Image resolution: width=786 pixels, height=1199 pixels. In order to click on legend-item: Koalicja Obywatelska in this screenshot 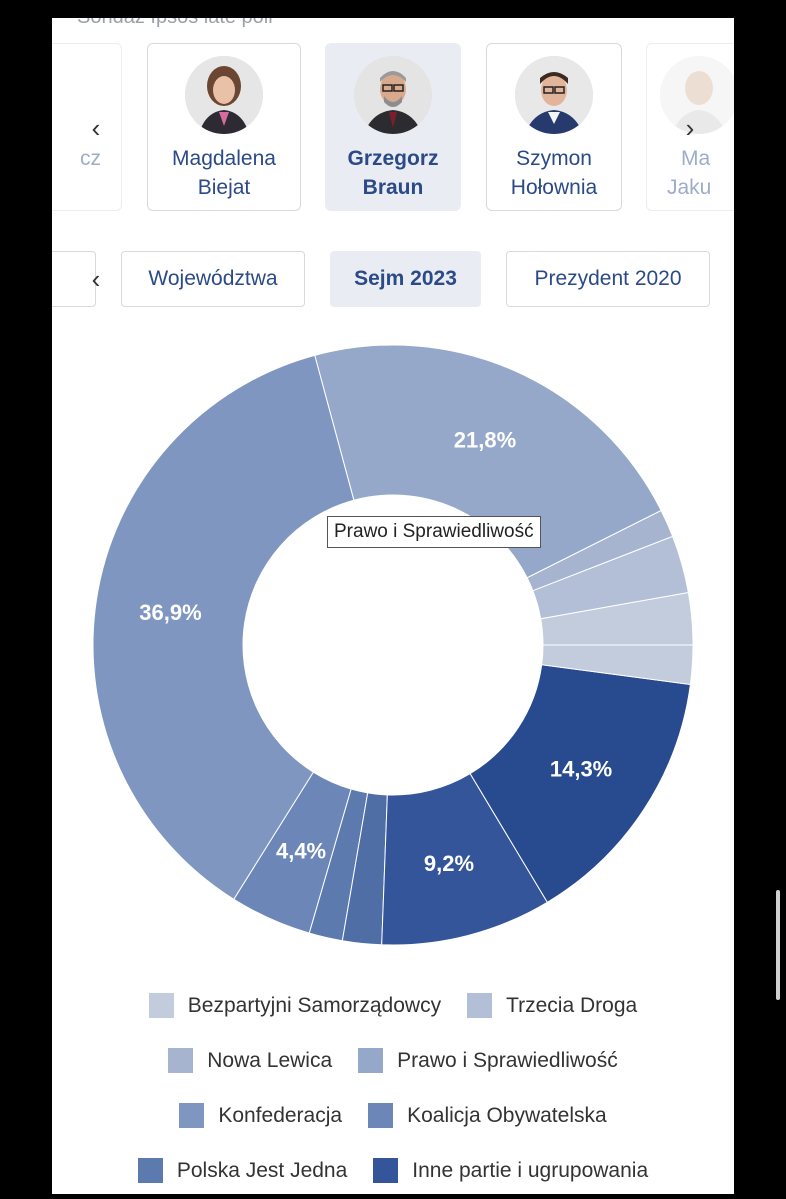, I will do `click(487, 1115)`.